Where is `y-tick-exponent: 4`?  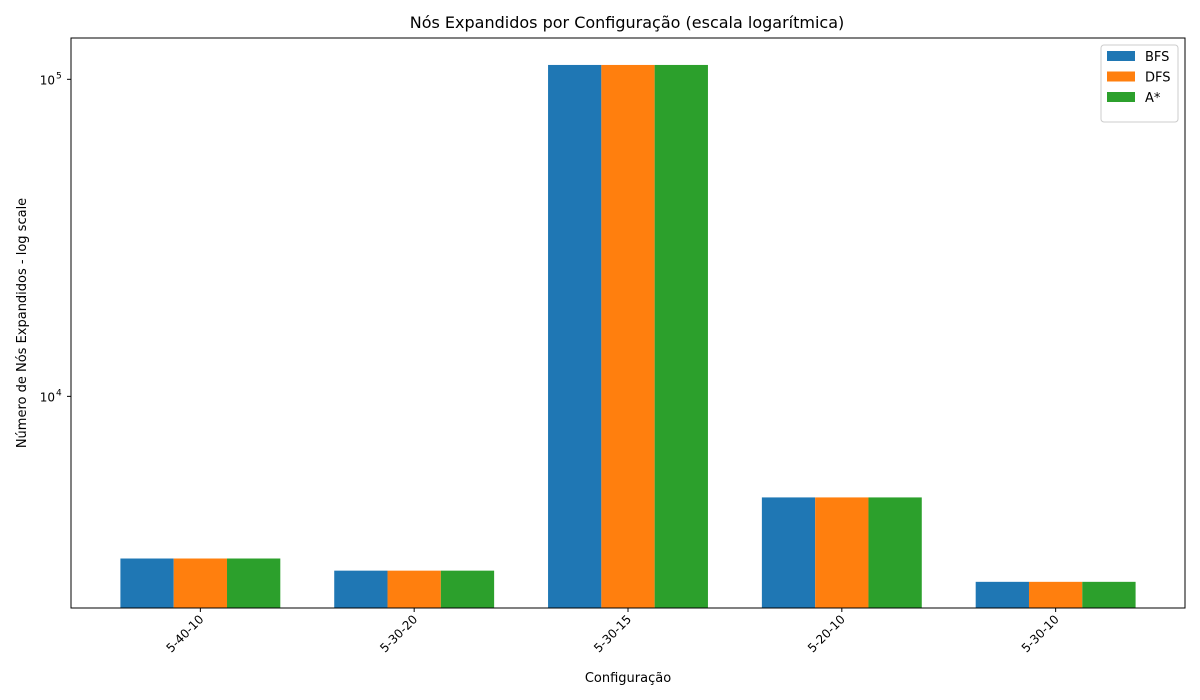 y-tick-exponent: 4 is located at coordinates (59, 393).